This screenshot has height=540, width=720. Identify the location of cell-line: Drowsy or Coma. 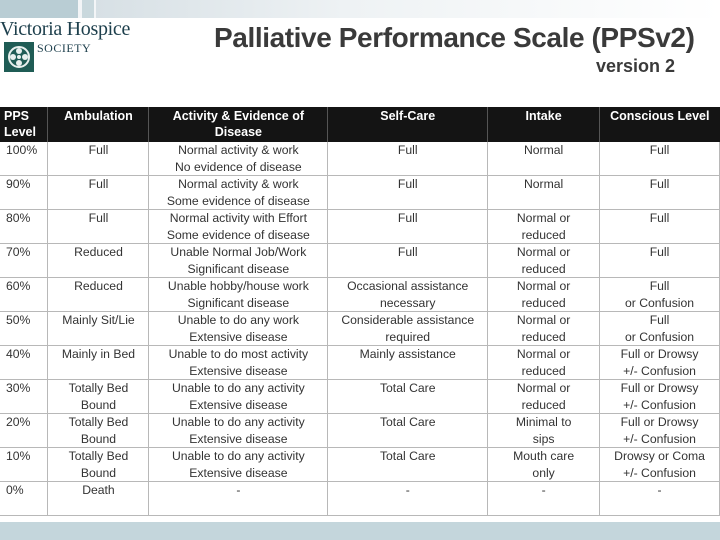
(659, 456).